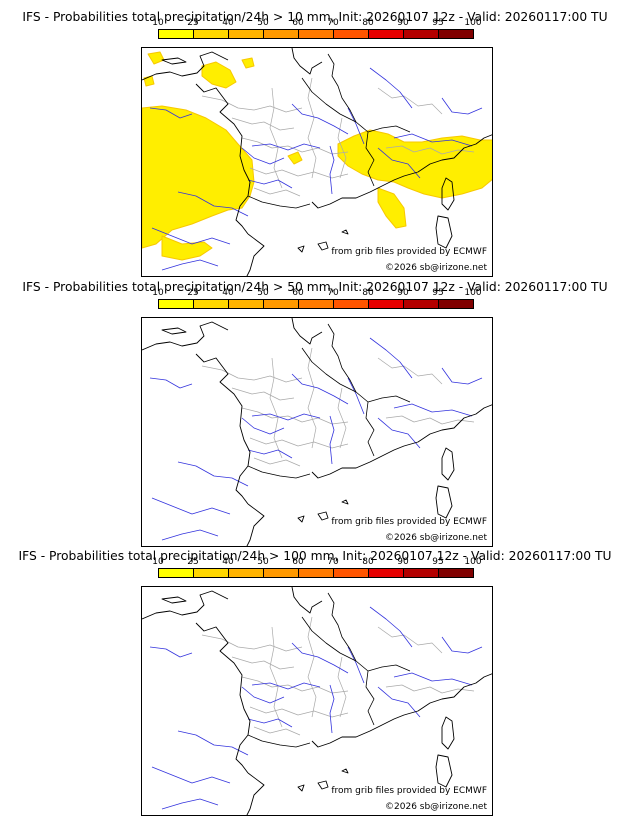 The width and height of the screenshot is (630, 828). Describe the element at coordinates (298, 293) in the screenshot. I see `colorbar-tick-label: 60` at that location.